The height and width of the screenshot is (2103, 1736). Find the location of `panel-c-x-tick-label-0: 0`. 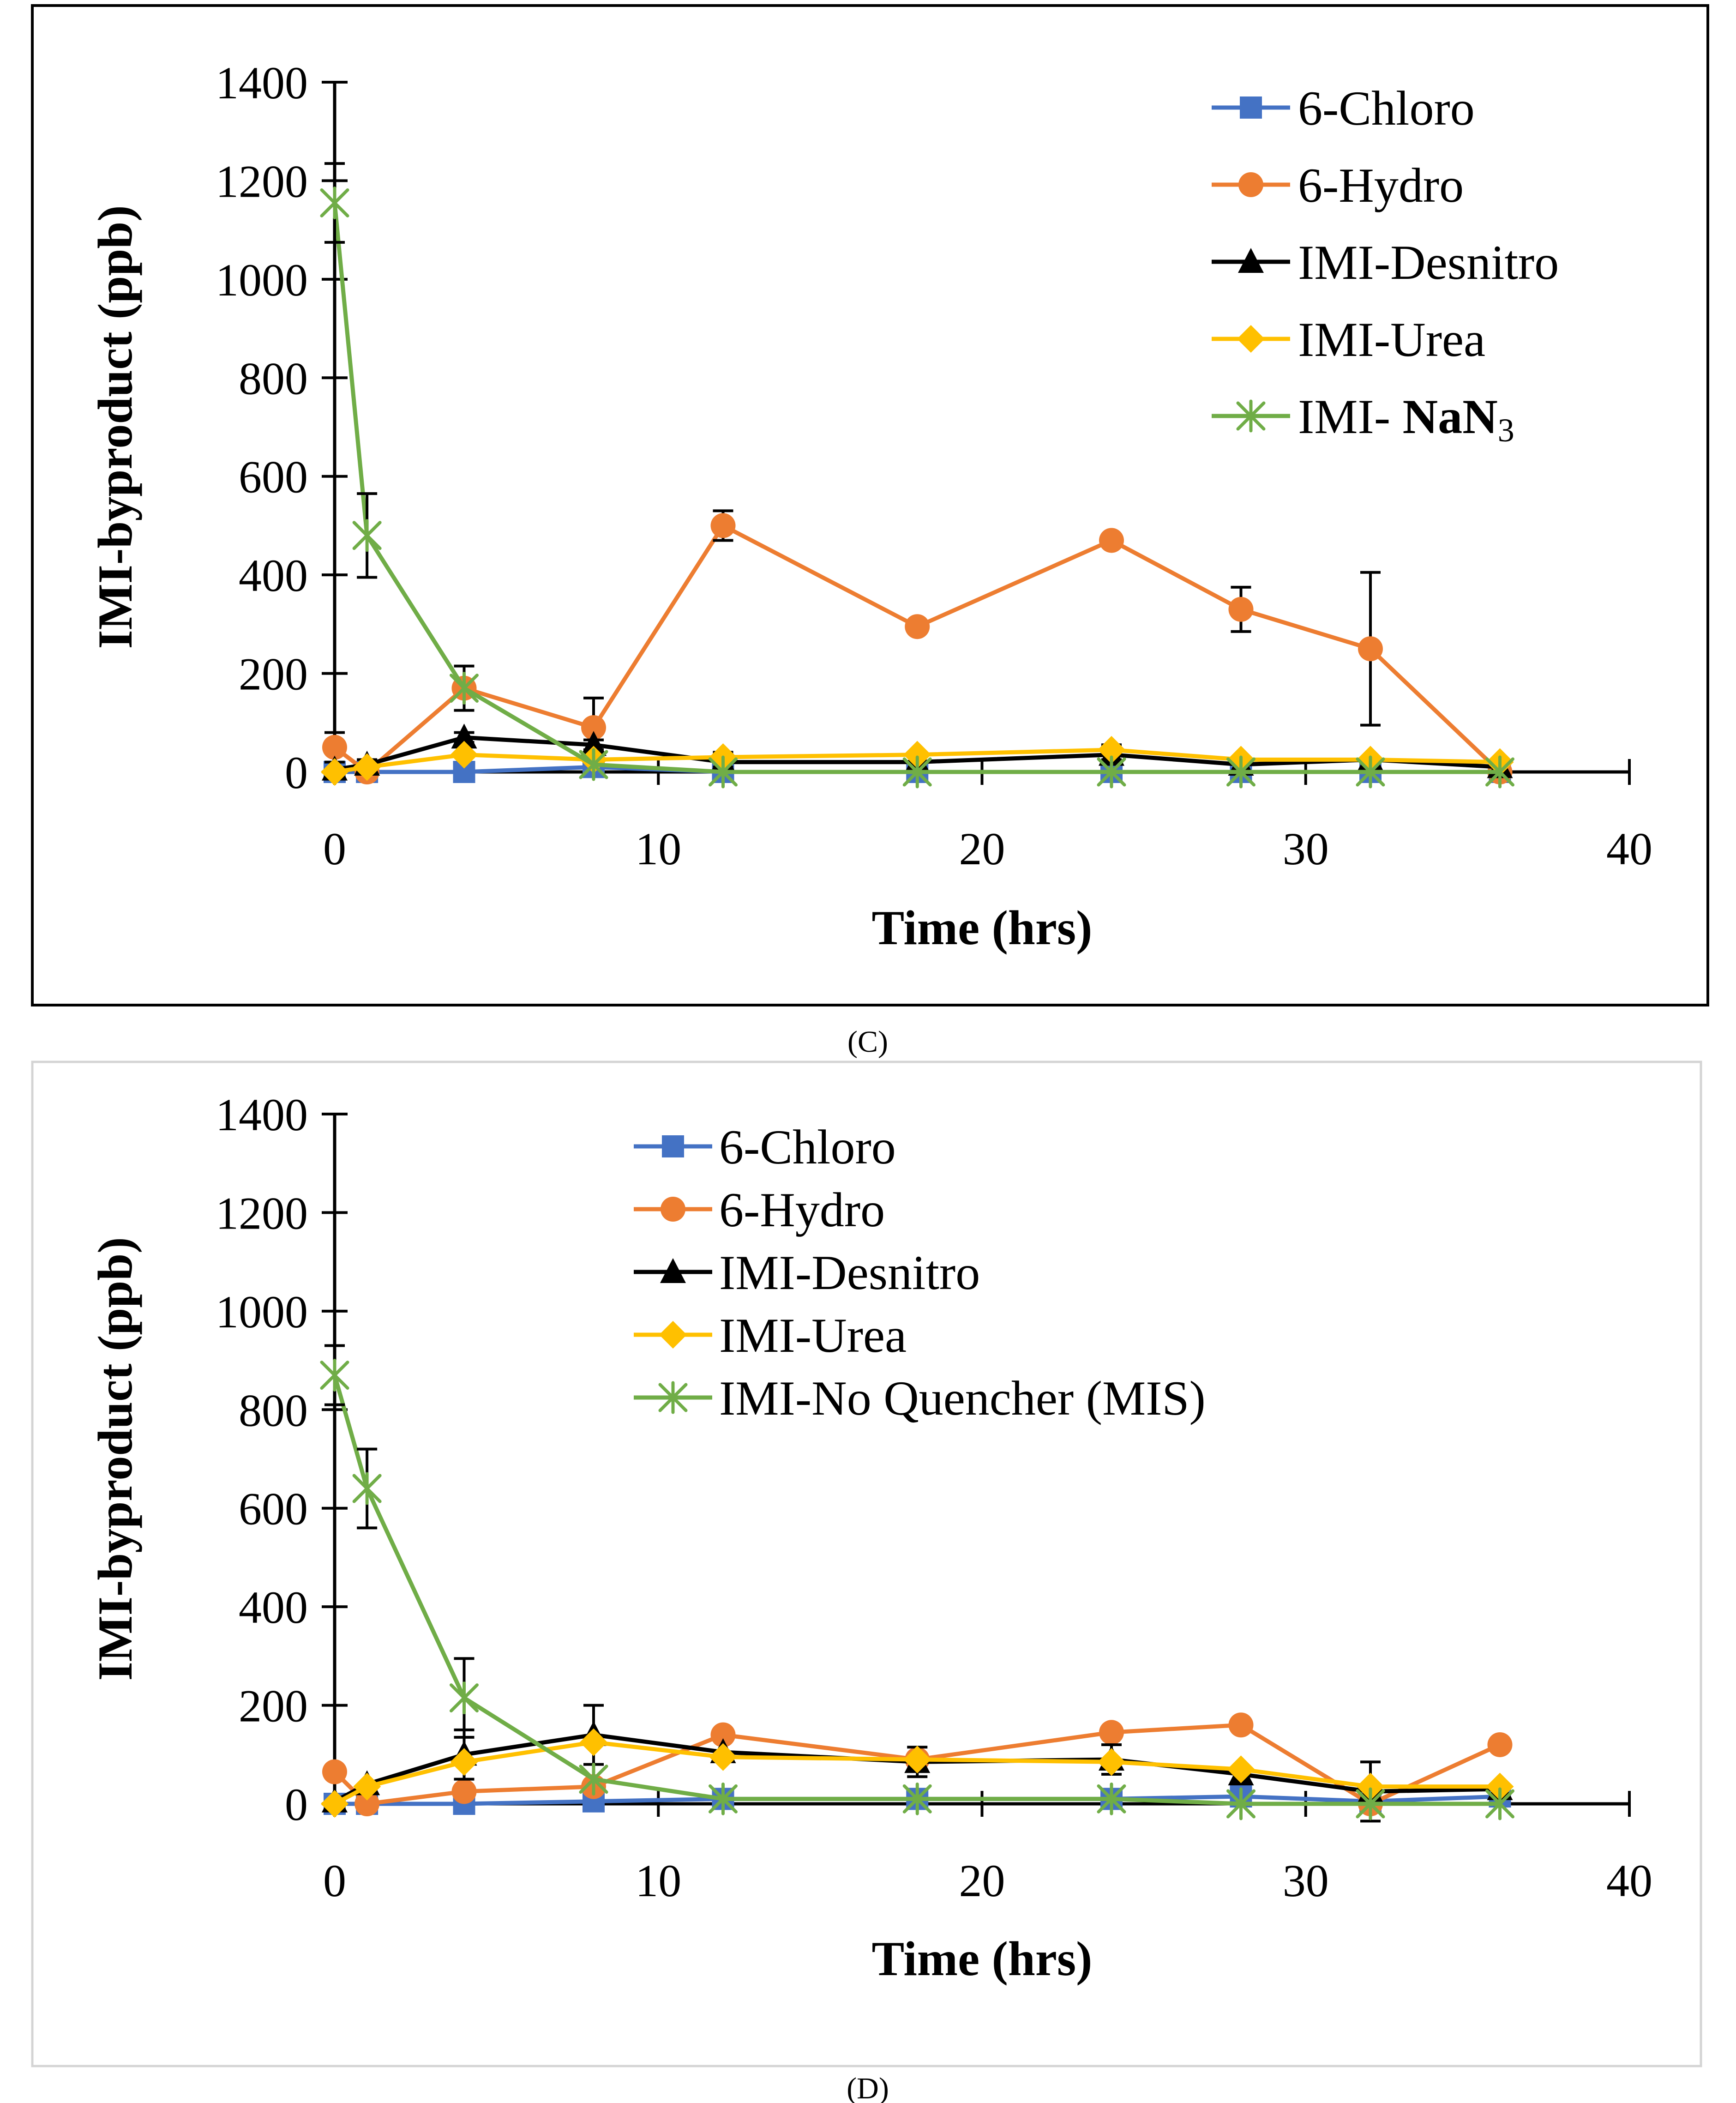

panel-c-x-tick-label-0: 0 is located at coordinates (334, 848).